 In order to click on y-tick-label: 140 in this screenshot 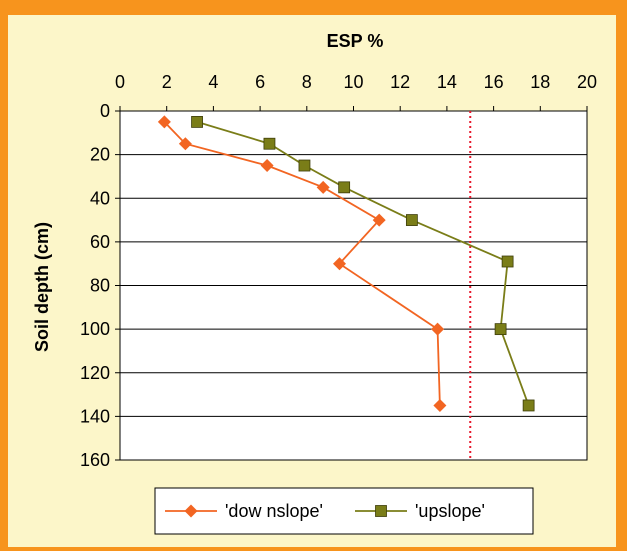, I will do `click(95, 416)`.